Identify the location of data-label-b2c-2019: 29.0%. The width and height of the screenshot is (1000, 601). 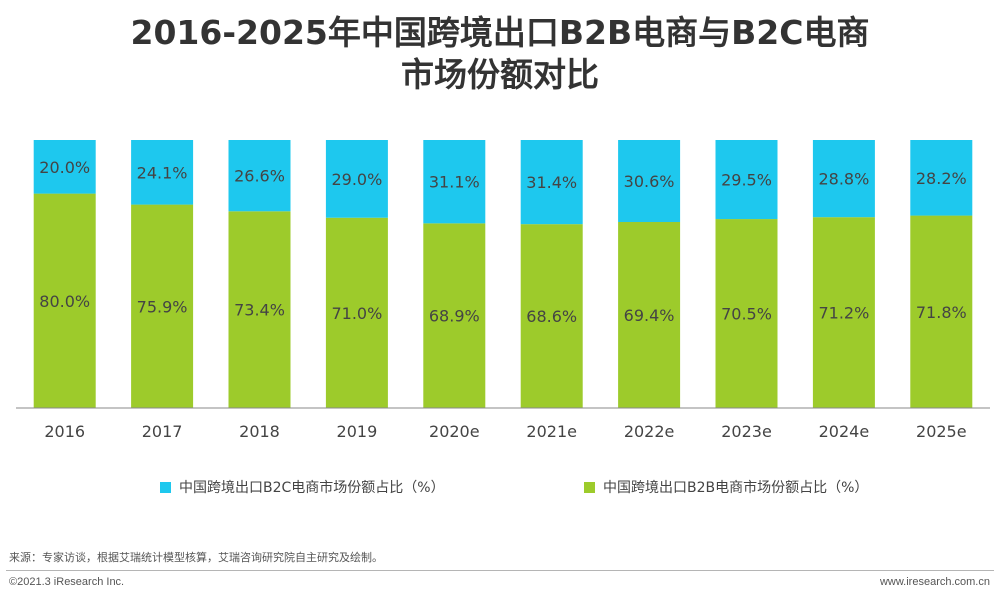
(356, 179).